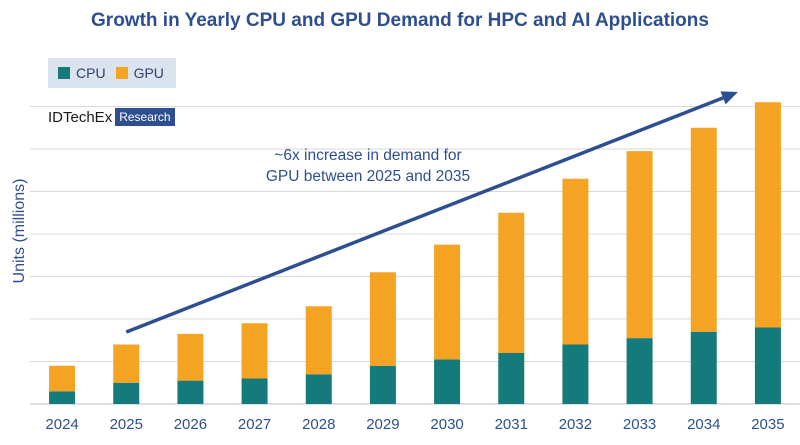  What do you see at coordinates (368, 176) in the screenshot?
I see `annotation-line-2: GPU between 2025 and 2035` at bounding box center [368, 176].